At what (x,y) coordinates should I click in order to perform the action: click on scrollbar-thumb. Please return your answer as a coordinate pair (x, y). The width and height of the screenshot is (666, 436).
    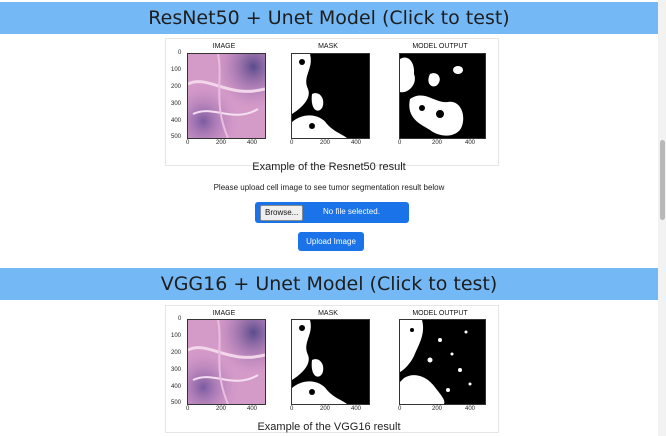
    Looking at the image, I should click on (662, 180).